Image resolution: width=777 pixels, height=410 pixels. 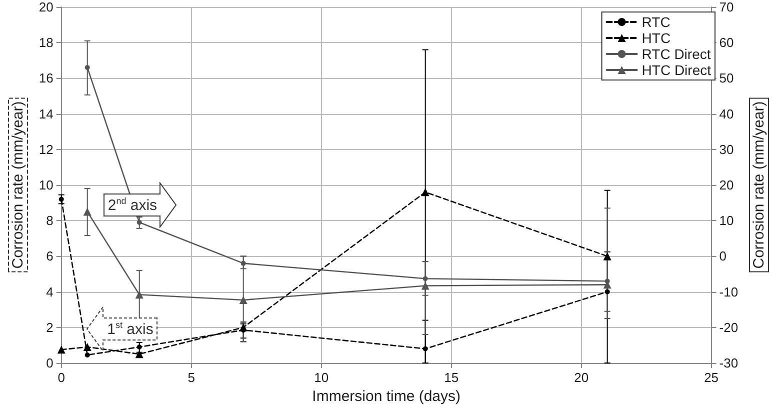 What do you see at coordinates (723, 256) in the screenshot?
I see `y2-tick-label: 0` at bounding box center [723, 256].